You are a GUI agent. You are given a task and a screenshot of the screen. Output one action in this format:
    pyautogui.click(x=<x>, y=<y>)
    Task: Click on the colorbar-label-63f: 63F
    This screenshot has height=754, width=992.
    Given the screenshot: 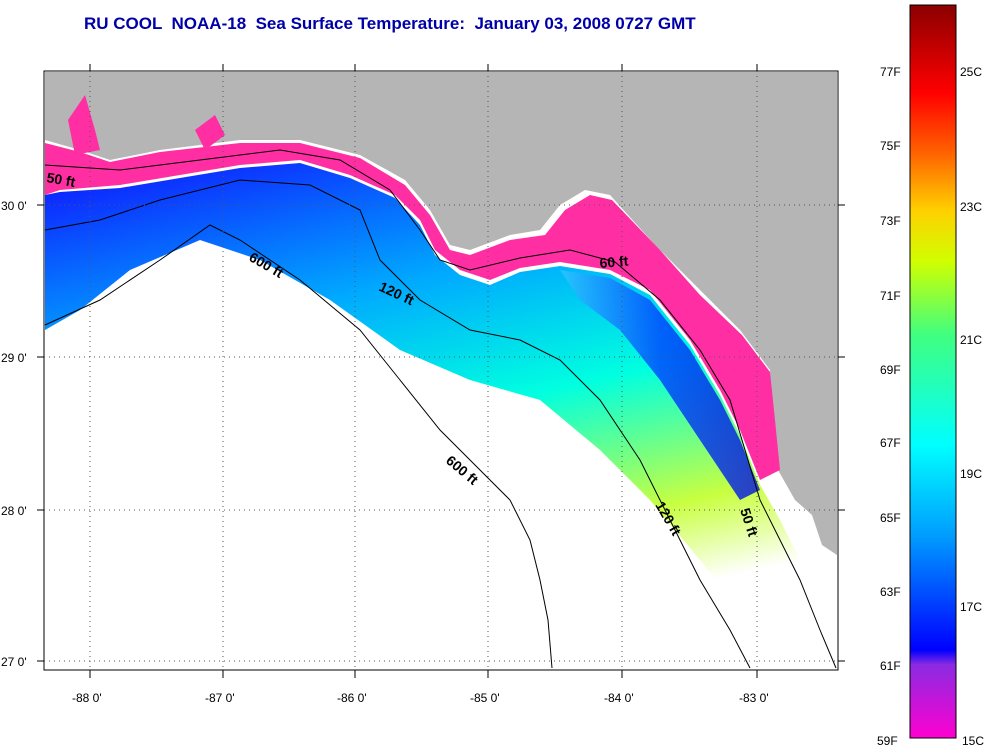 What is the action you would take?
    pyautogui.click(x=890, y=592)
    